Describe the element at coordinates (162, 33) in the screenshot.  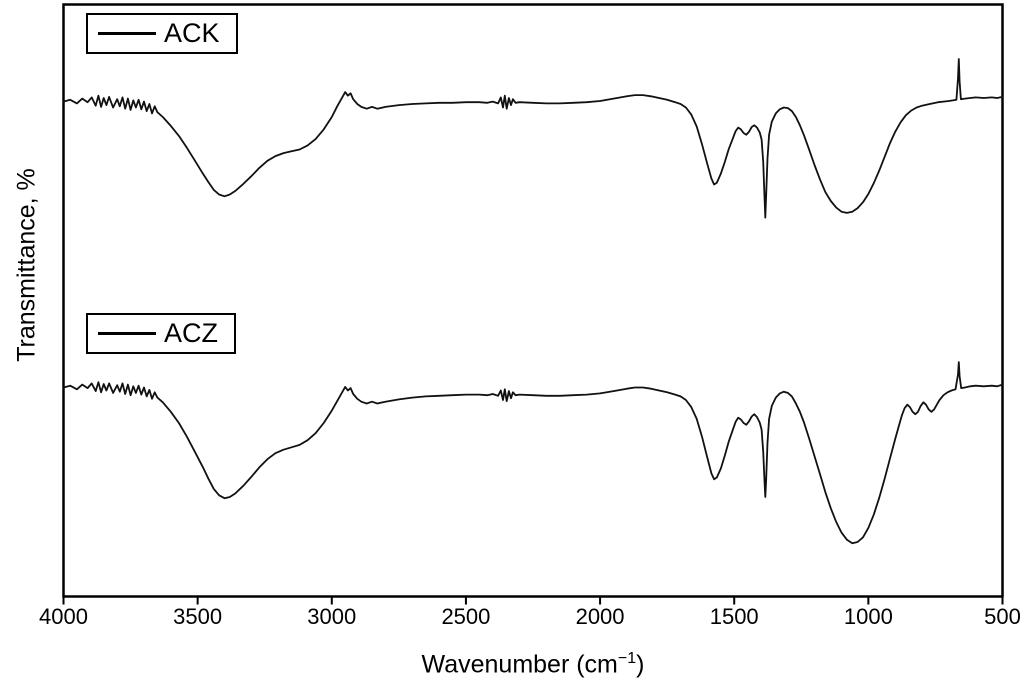
I see `legend-ack: ACK` at that location.